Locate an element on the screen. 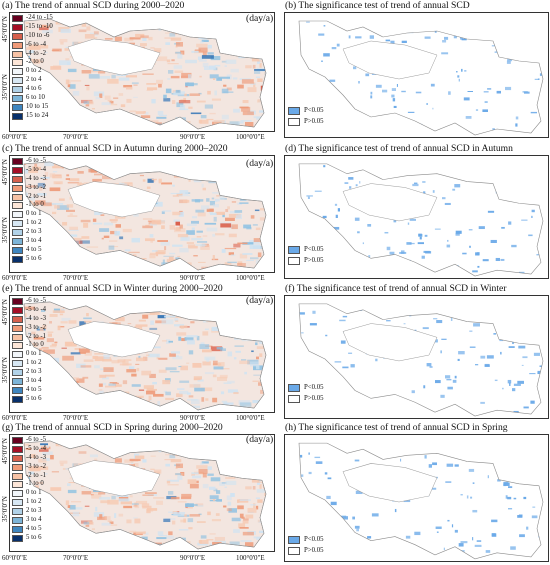  trend-map-e is located at coordinates (142, 354).